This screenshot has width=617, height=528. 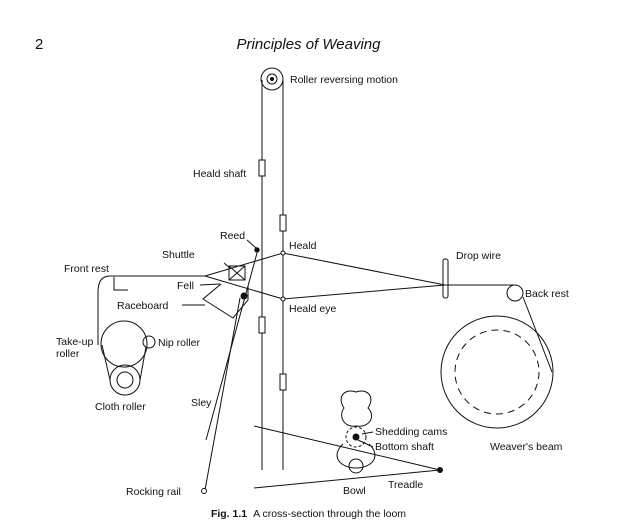 What do you see at coordinates (312, 309) in the screenshot?
I see `label-heald-eye: Heald eye` at bounding box center [312, 309].